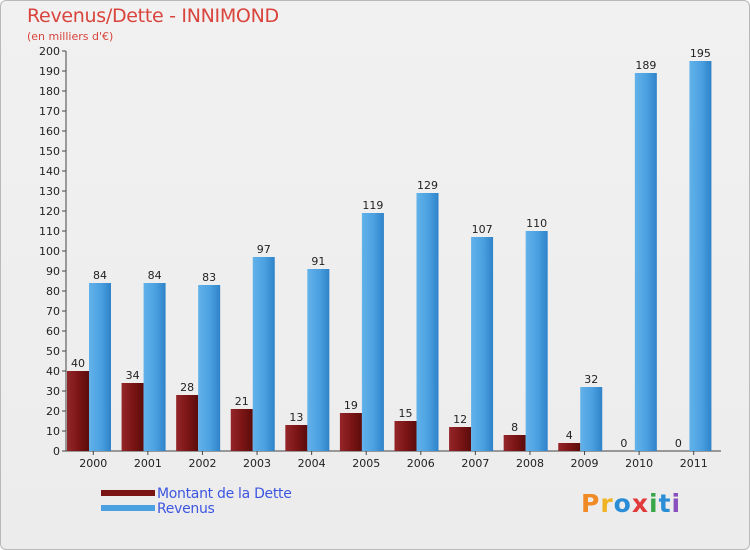 The height and width of the screenshot is (550, 750). Describe the element at coordinates (128, 493) in the screenshot. I see `legend-swatch-debt` at that location.